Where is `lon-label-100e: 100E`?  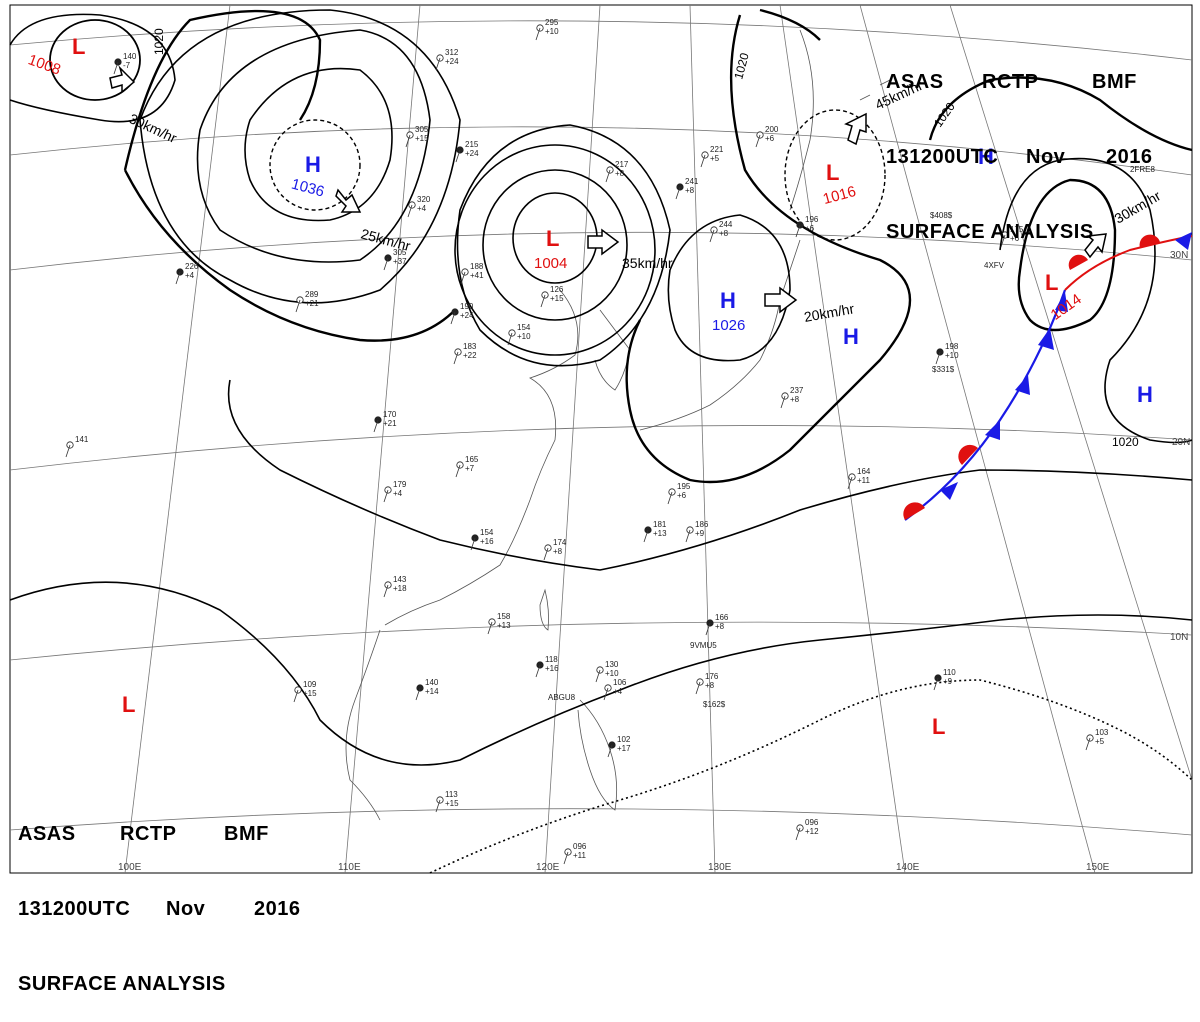 lon-label-100e: 100E is located at coordinates (130, 867).